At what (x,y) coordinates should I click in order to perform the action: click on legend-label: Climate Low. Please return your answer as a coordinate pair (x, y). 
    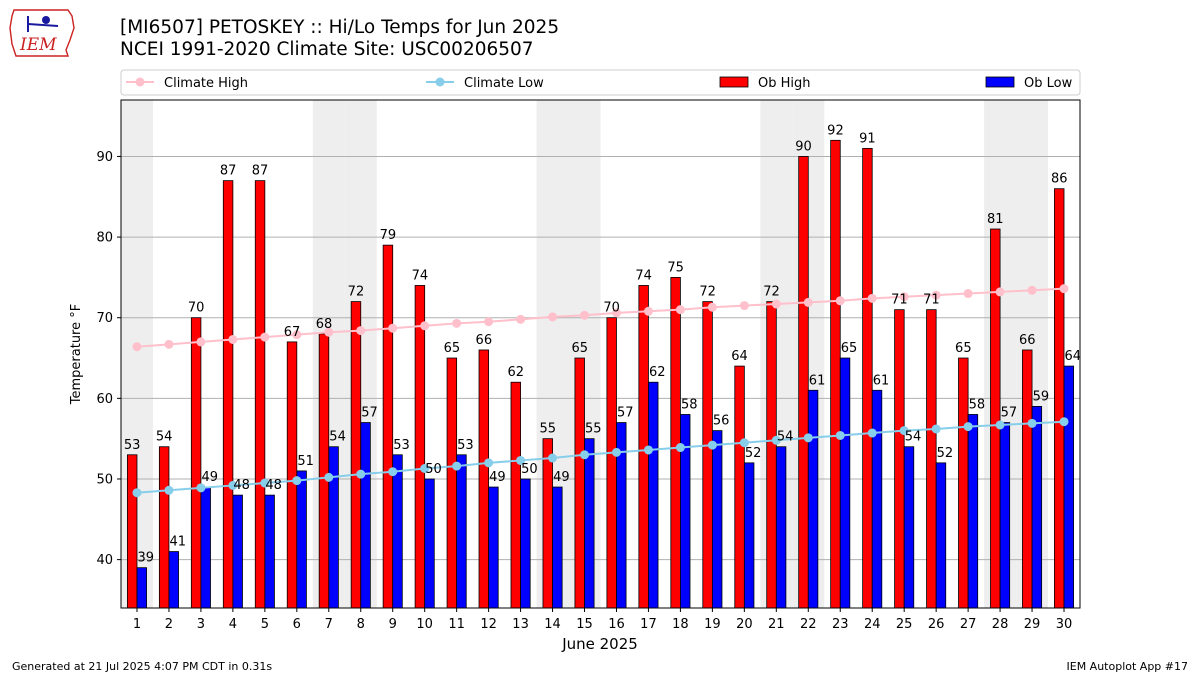
    Looking at the image, I should click on (504, 83).